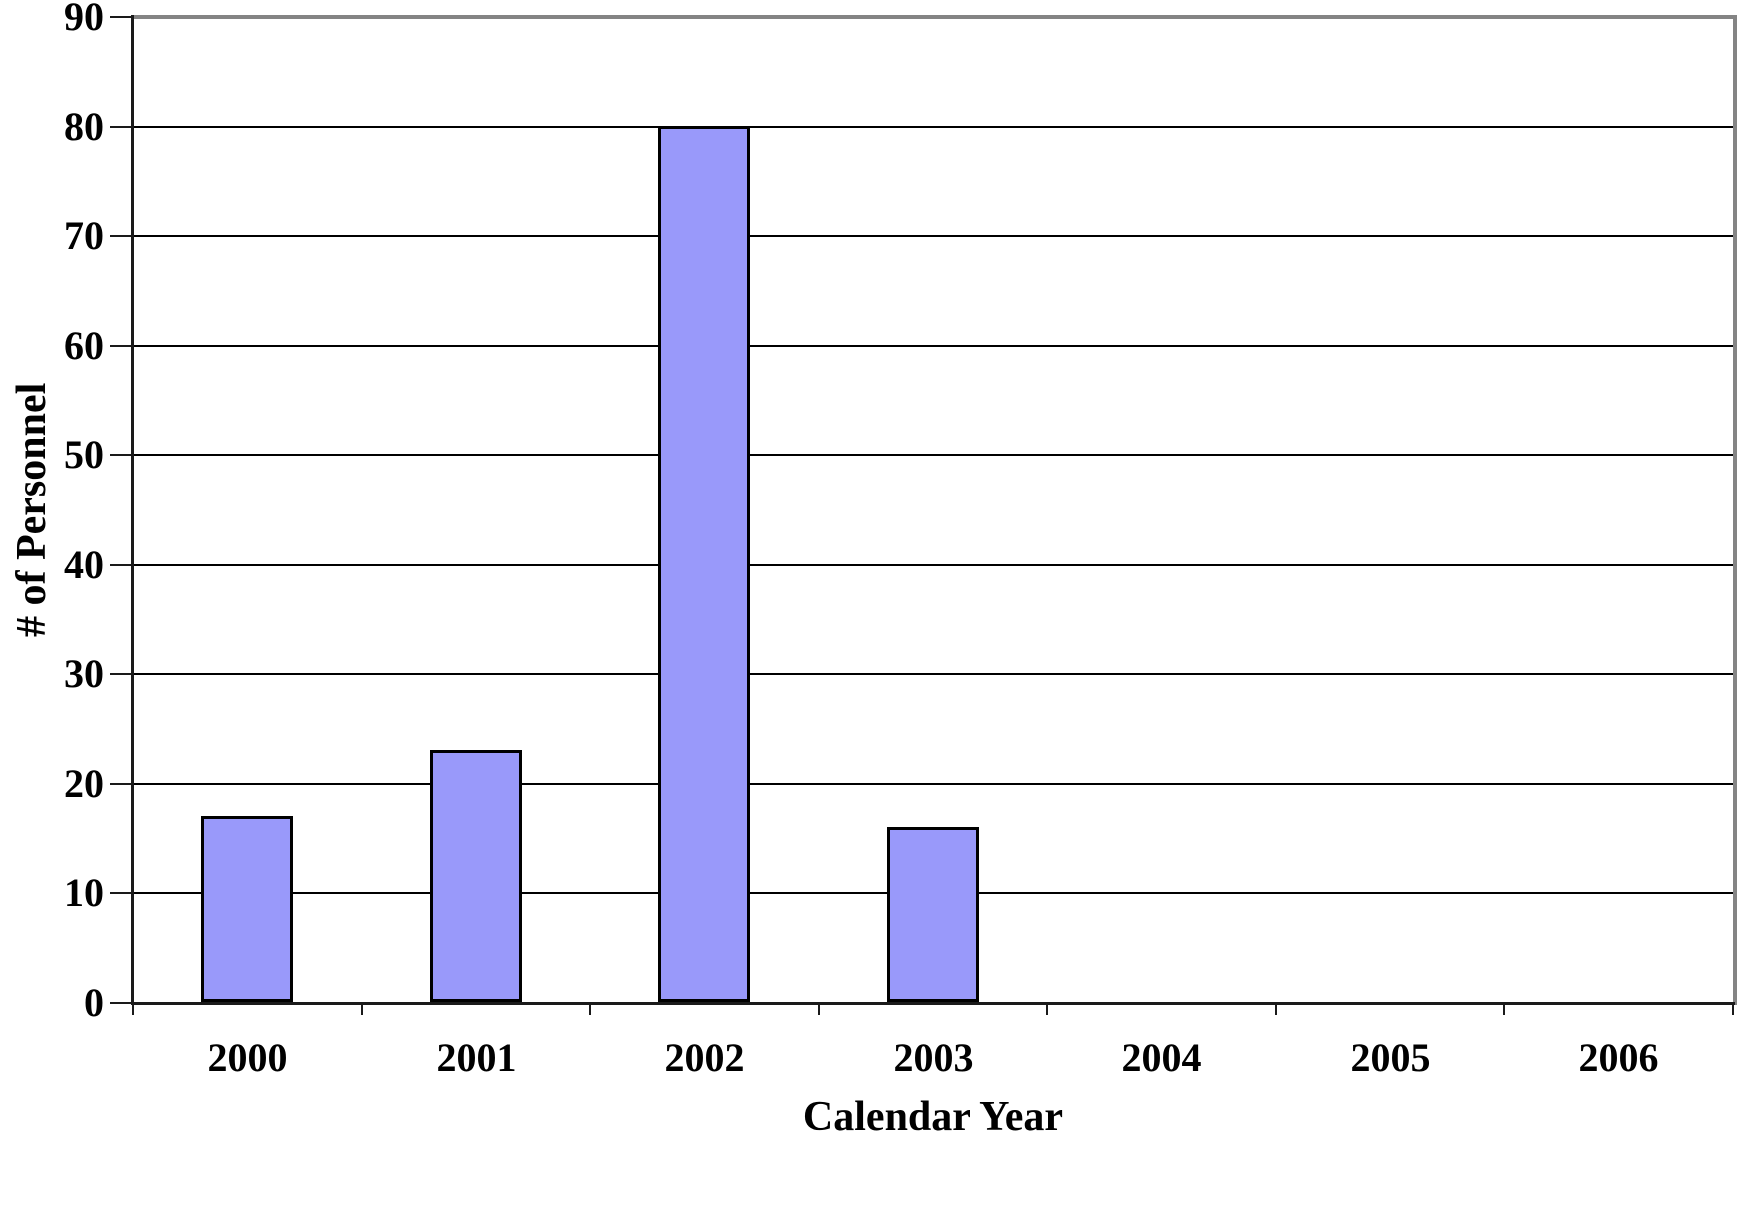 Image resolution: width=1756 pixels, height=1213 pixels. What do you see at coordinates (1618, 1057) in the screenshot?
I see `x-tick-label: 2006` at bounding box center [1618, 1057].